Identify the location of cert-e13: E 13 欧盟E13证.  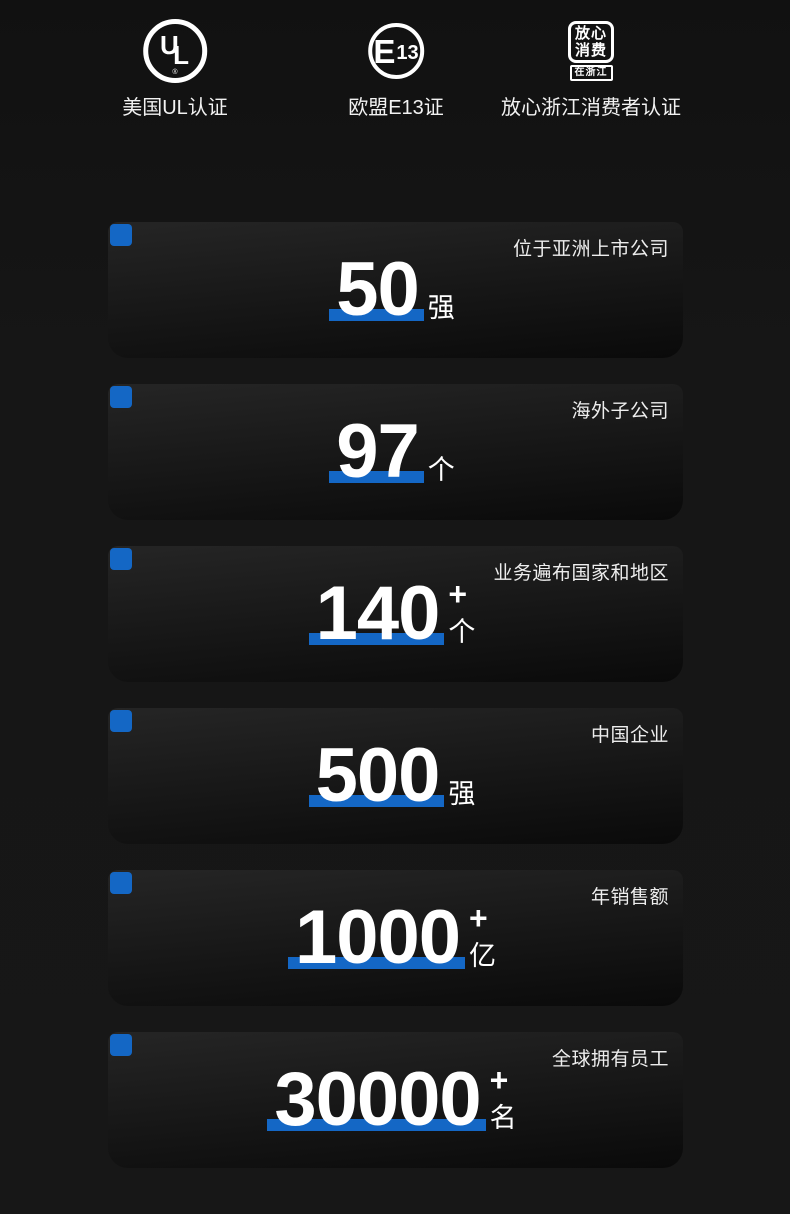
(396, 66).